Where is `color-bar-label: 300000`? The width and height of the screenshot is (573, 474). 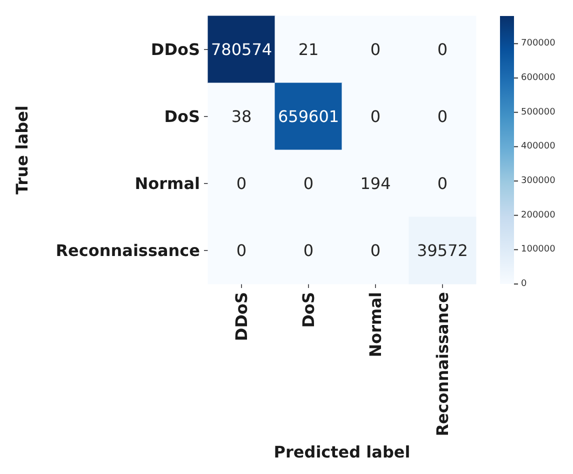 color-bar-label: 300000 is located at coordinates (538, 181).